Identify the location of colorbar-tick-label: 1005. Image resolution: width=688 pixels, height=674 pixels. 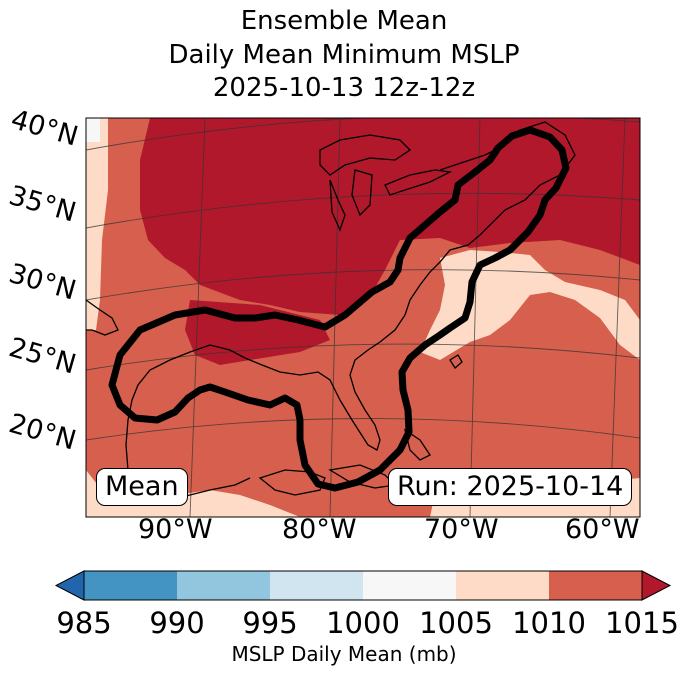
(456, 623).